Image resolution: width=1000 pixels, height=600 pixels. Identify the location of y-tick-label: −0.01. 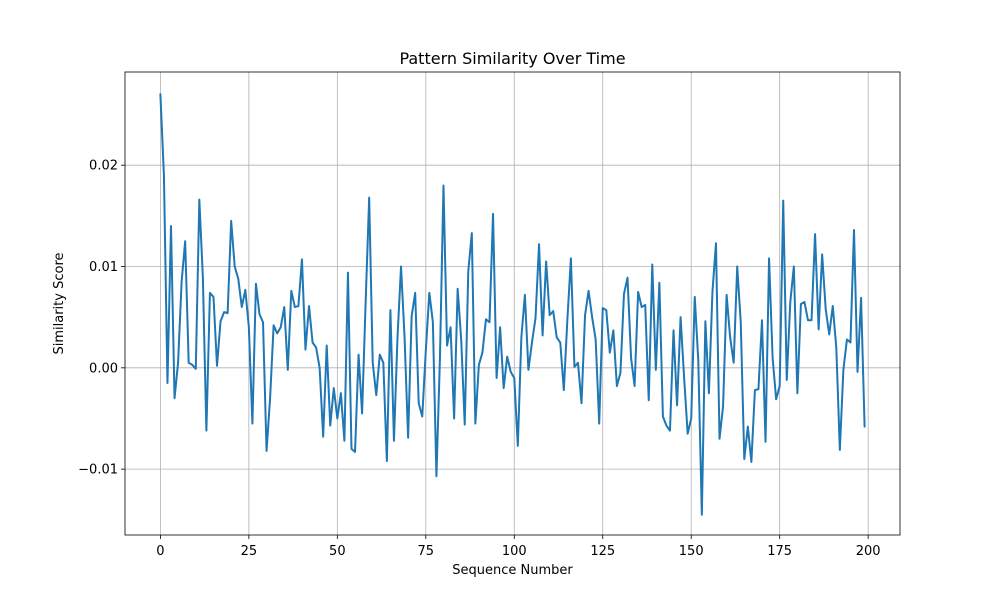
(98, 470).